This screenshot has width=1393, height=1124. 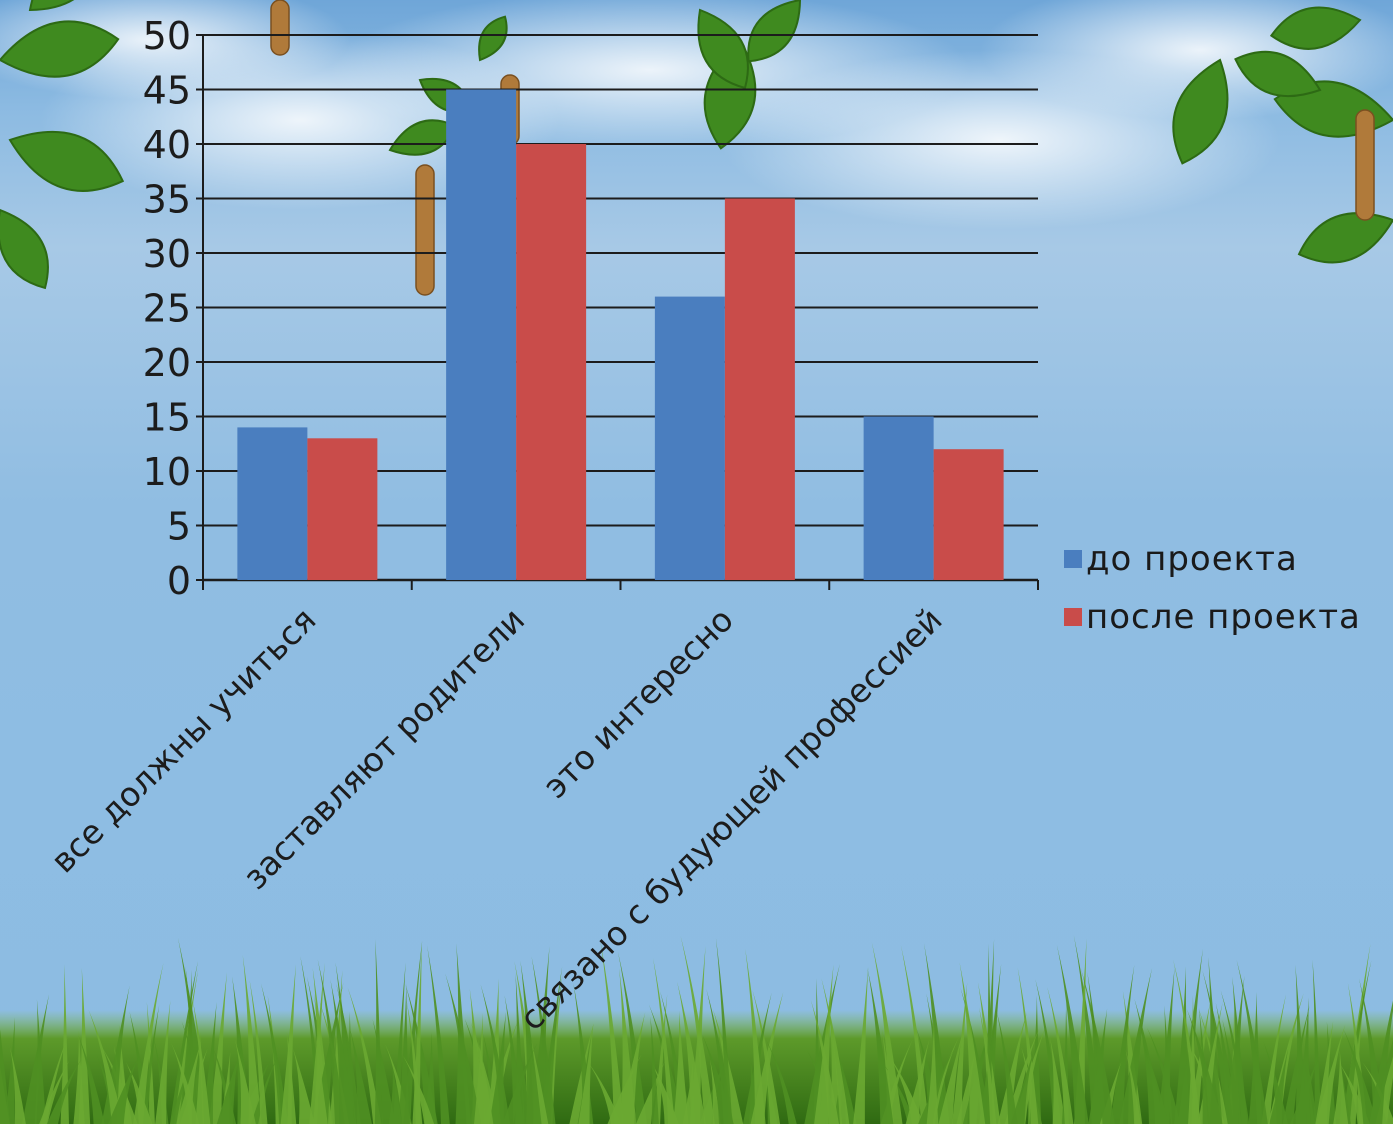 I want to click on y-tick-label-10: 10, so click(x=167, y=472).